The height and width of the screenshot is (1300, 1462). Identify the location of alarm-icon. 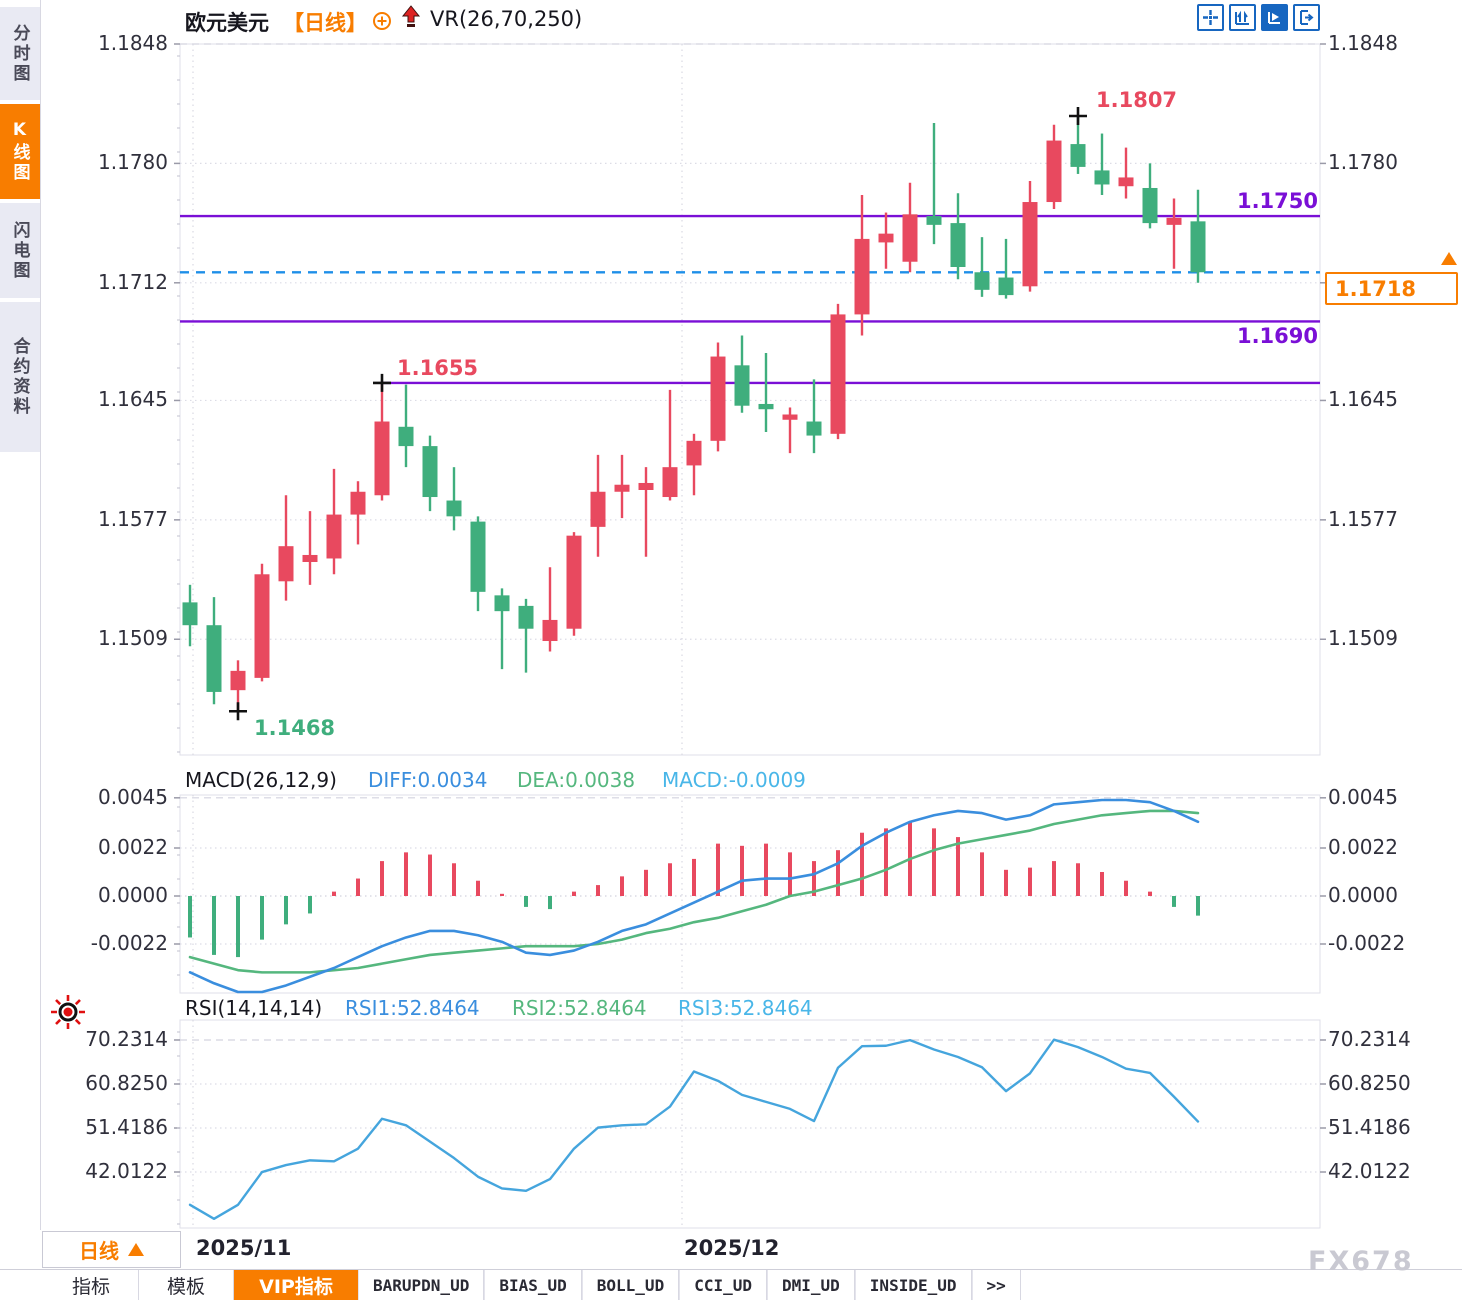
(68, 1012).